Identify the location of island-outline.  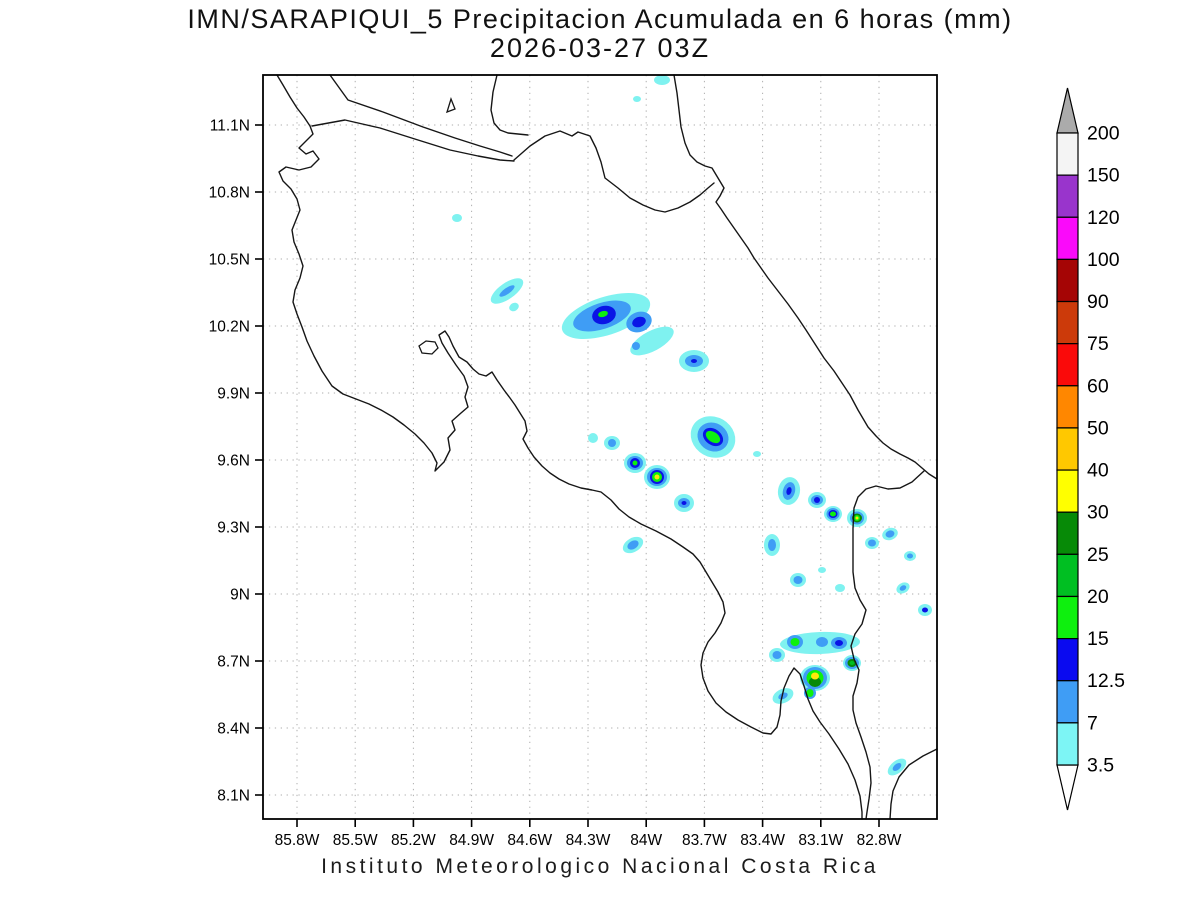
(450, 105).